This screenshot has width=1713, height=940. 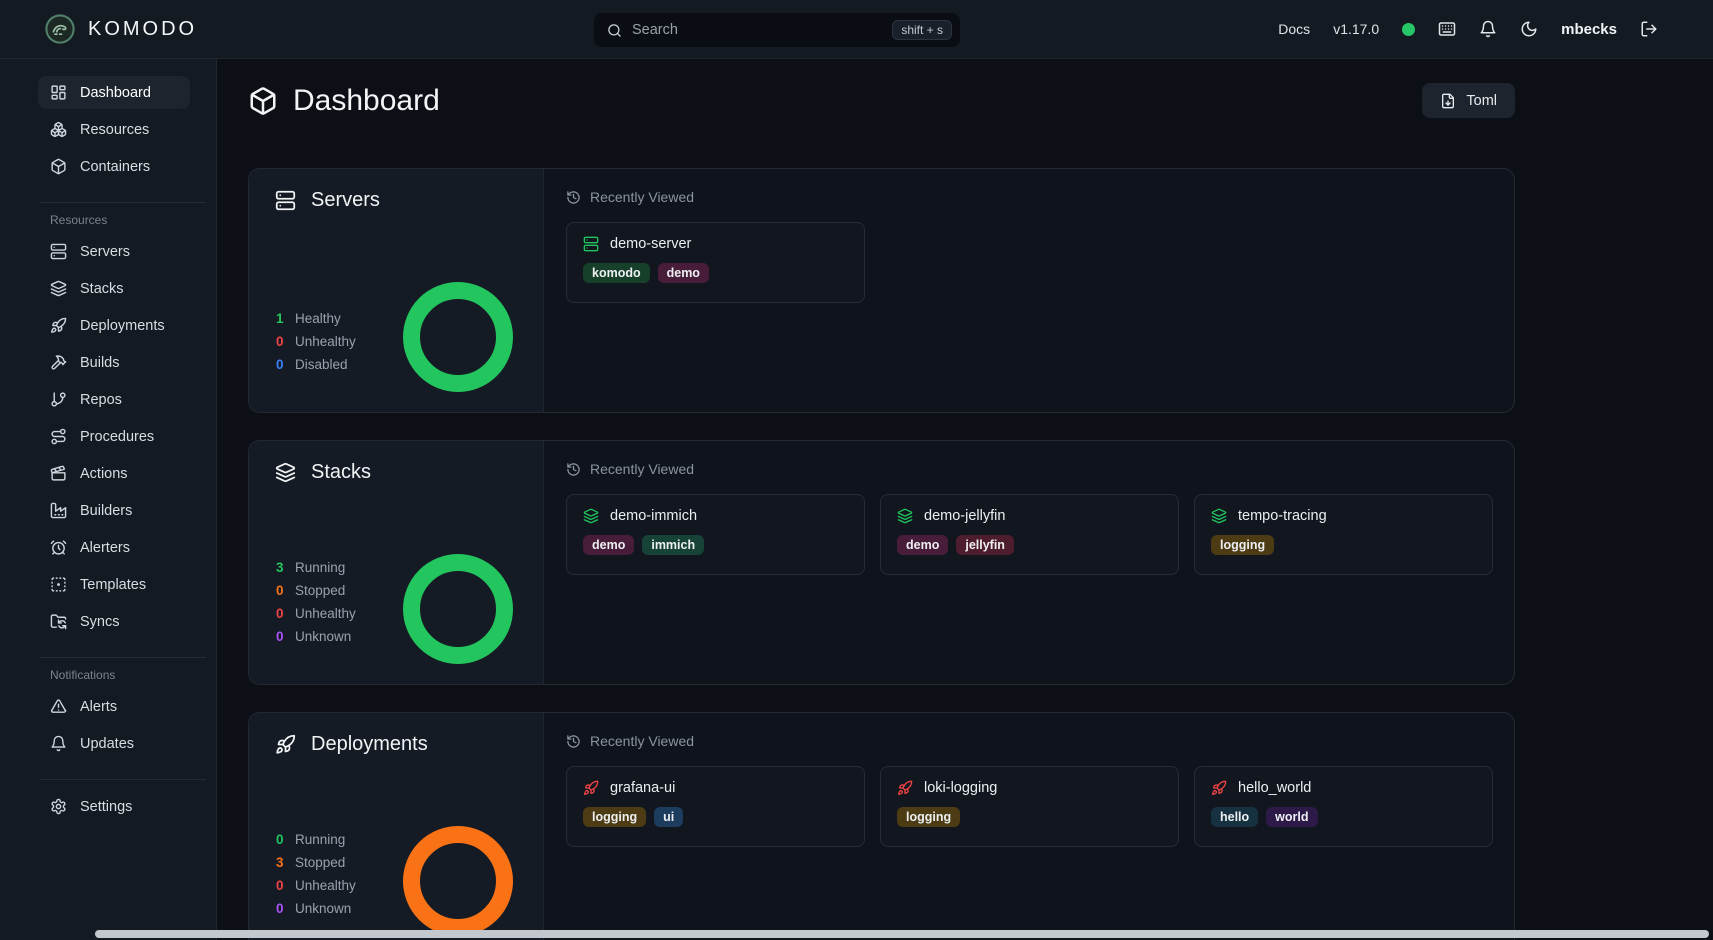 I want to click on horizontal-scrollbar, so click(x=902, y=934).